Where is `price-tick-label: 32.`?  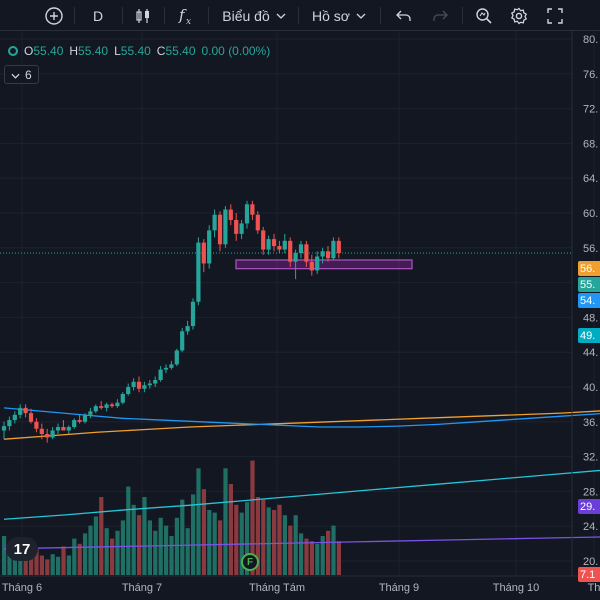
price-tick-label: 32. is located at coordinates (590, 458).